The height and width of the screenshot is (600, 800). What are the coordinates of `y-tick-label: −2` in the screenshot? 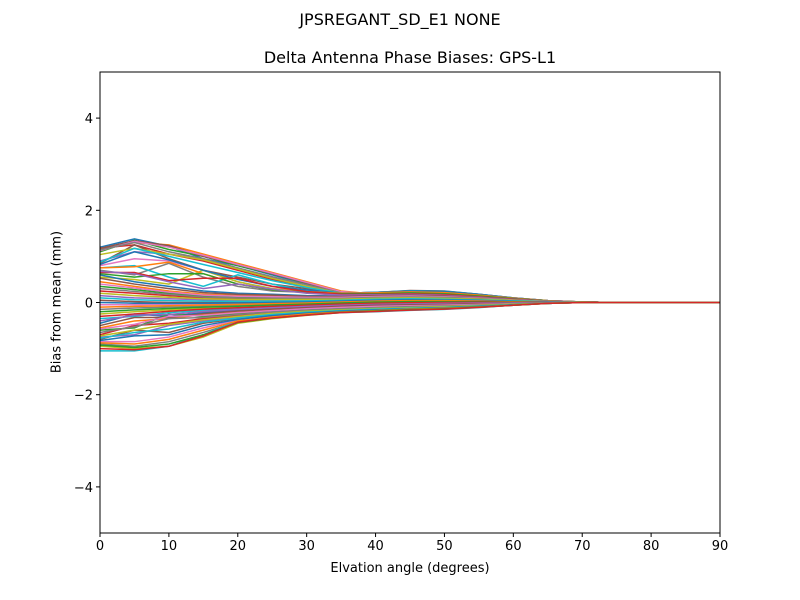 It's located at (83, 396).